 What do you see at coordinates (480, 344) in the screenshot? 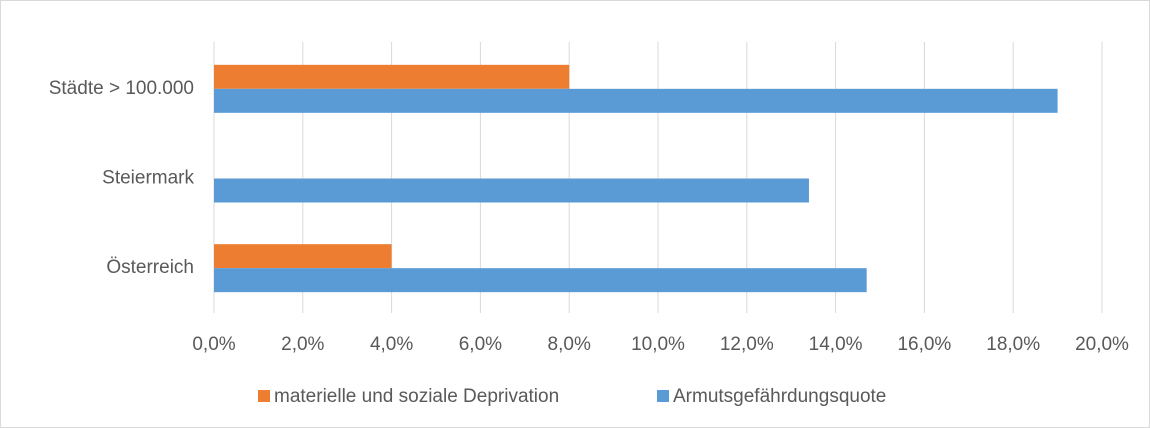
I see `x-tick-label: 6,0%` at bounding box center [480, 344].